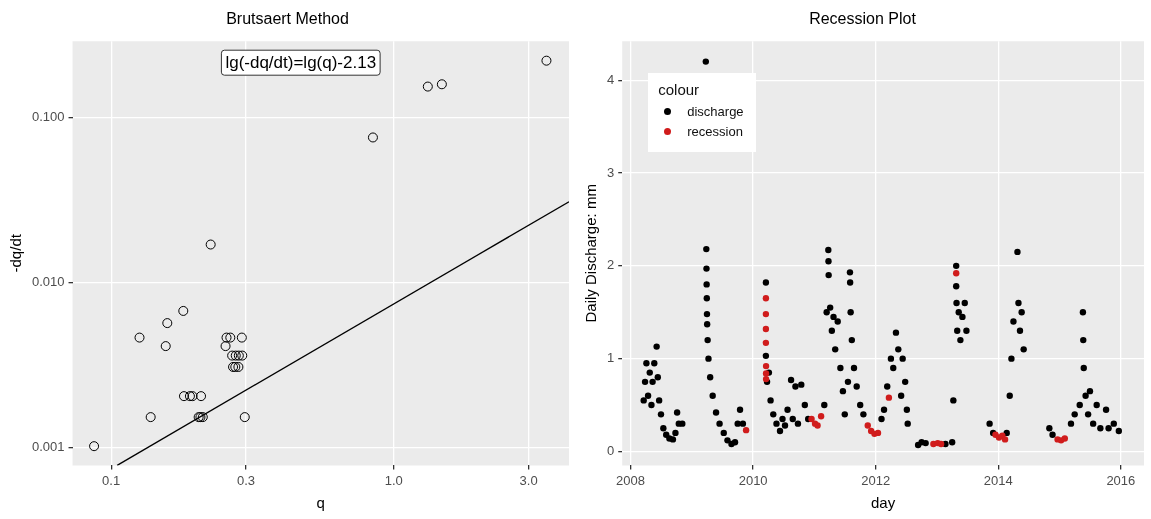 The image size is (1151, 519). I want to click on annotation: lg(-dq/dt)=lg(q)-2.13, so click(301, 62).